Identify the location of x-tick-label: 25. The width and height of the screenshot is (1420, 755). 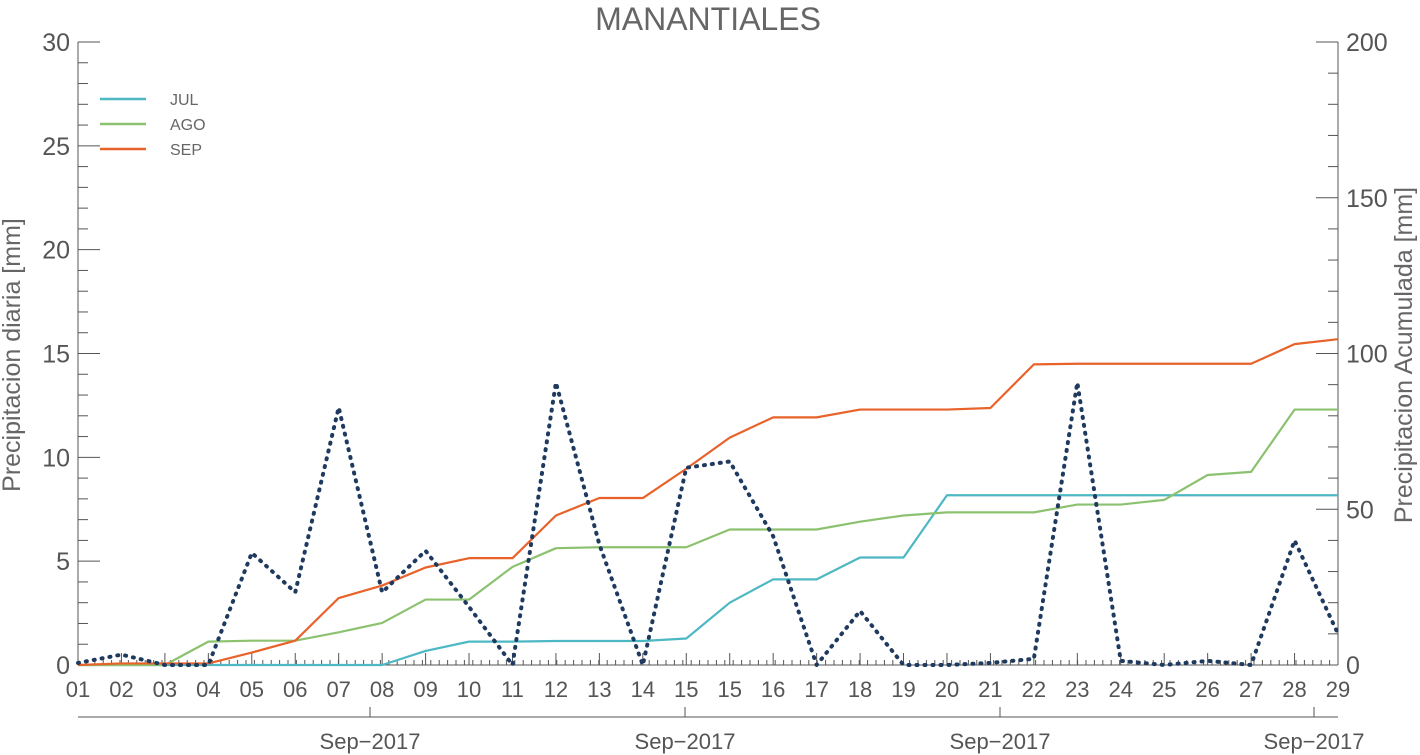
(1164, 689).